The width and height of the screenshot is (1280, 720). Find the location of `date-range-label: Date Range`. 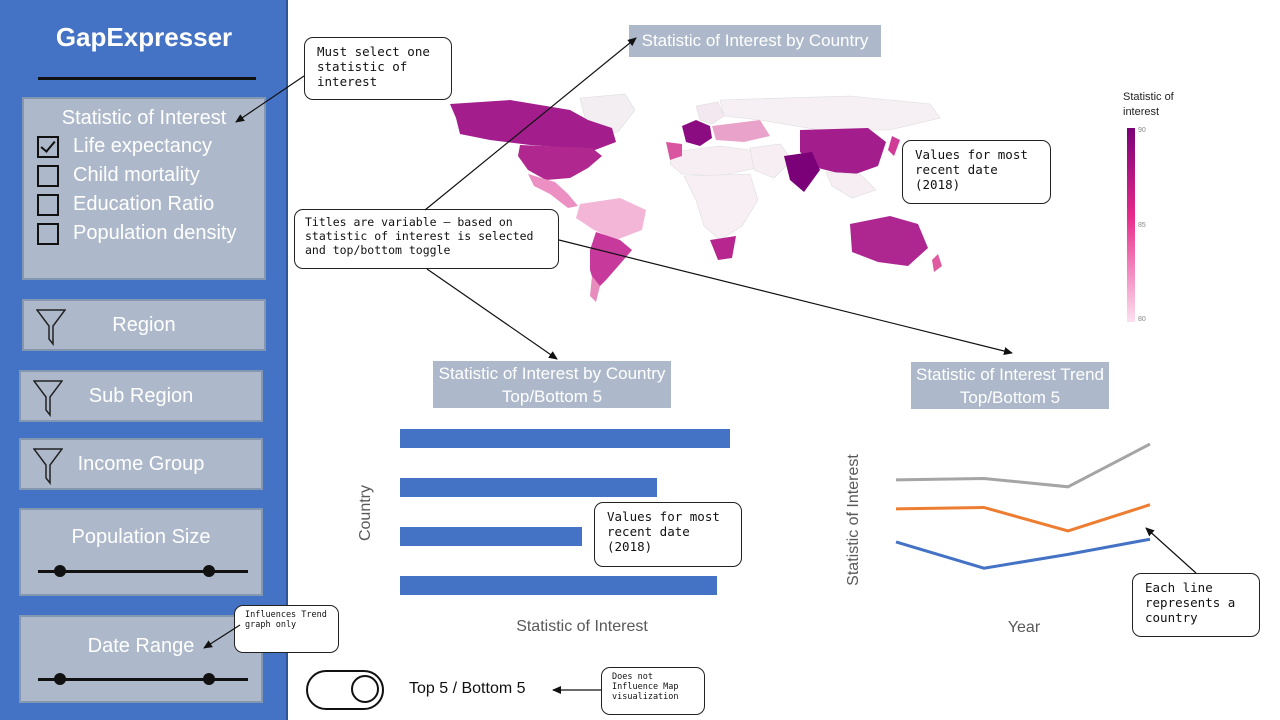

date-range-label: Date Range is located at coordinates (141, 646).